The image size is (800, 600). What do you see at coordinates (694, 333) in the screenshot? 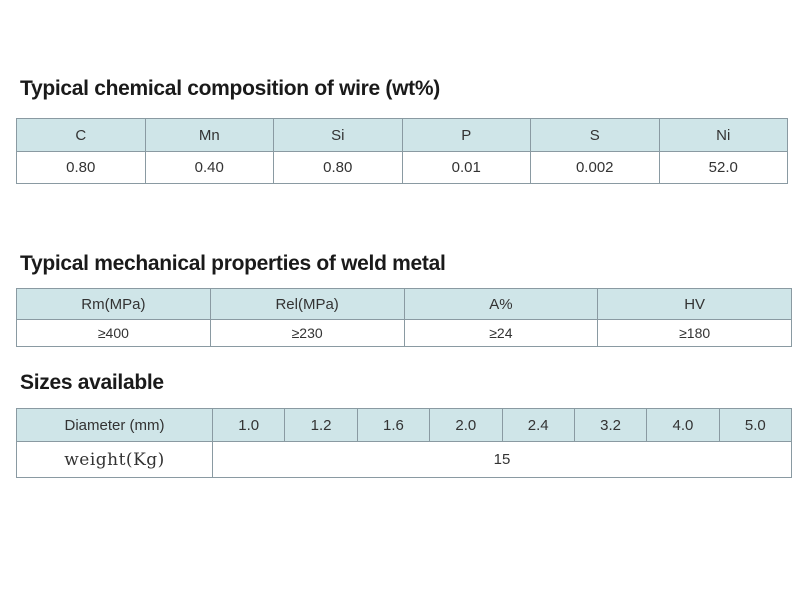
I see `value-cell-hv: ≥180` at bounding box center [694, 333].